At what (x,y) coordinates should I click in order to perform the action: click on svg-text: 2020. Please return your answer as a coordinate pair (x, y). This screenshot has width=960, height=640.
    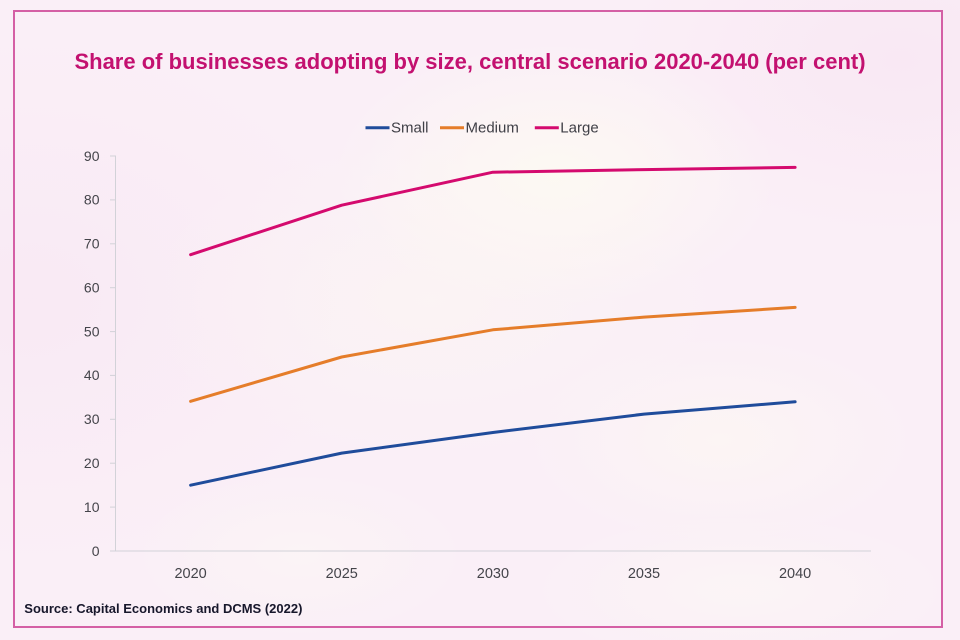
    Looking at the image, I should click on (190, 574).